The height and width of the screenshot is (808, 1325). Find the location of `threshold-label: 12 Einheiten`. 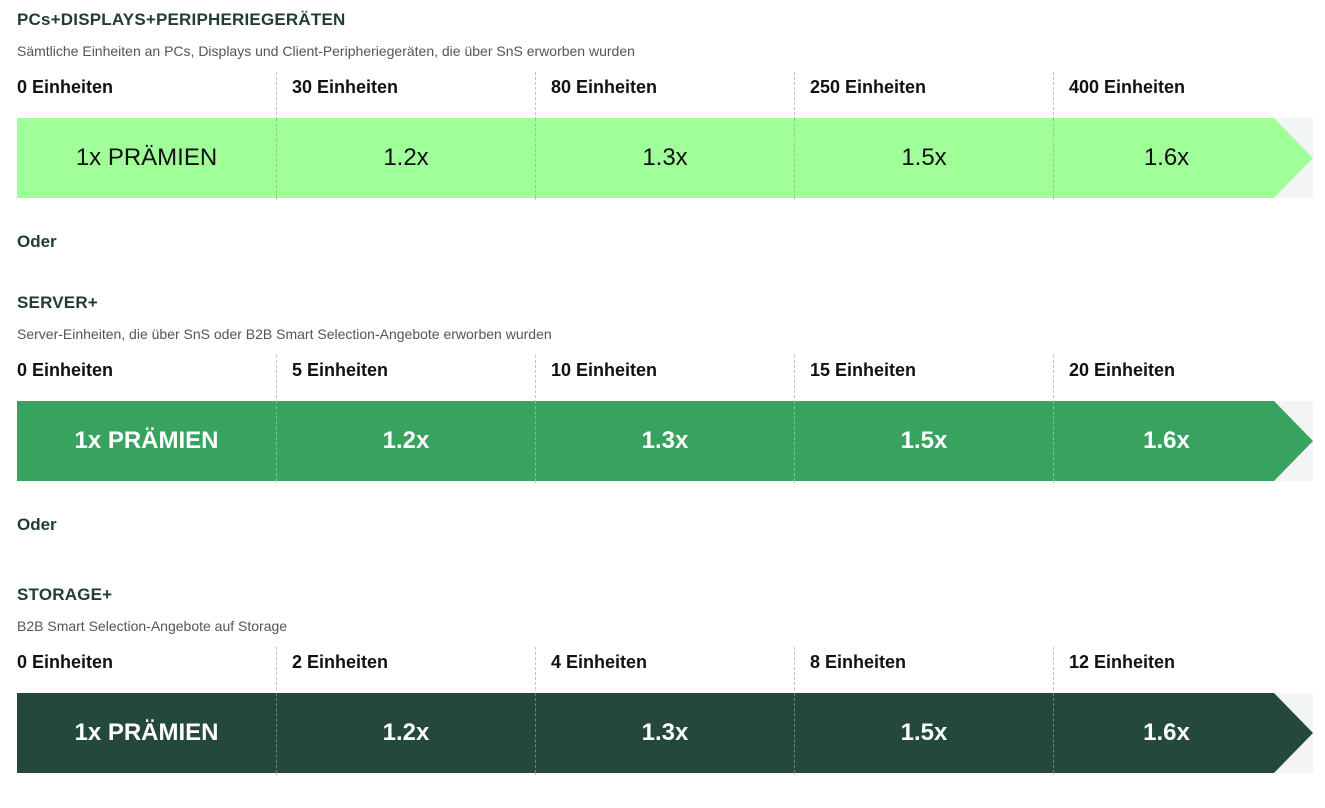

threshold-label: 12 Einheiten is located at coordinates (1122, 662).